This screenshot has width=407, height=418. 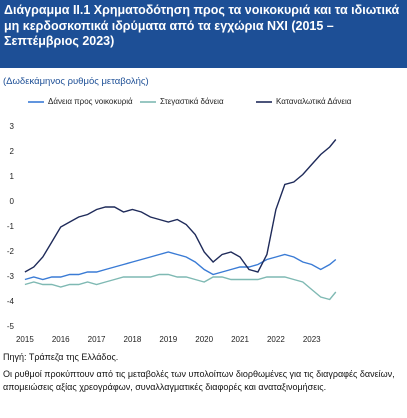 What do you see at coordinates (240, 339) in the screenshot?
I see `x-tick-label: 2021` at bounding box center [240, 339].